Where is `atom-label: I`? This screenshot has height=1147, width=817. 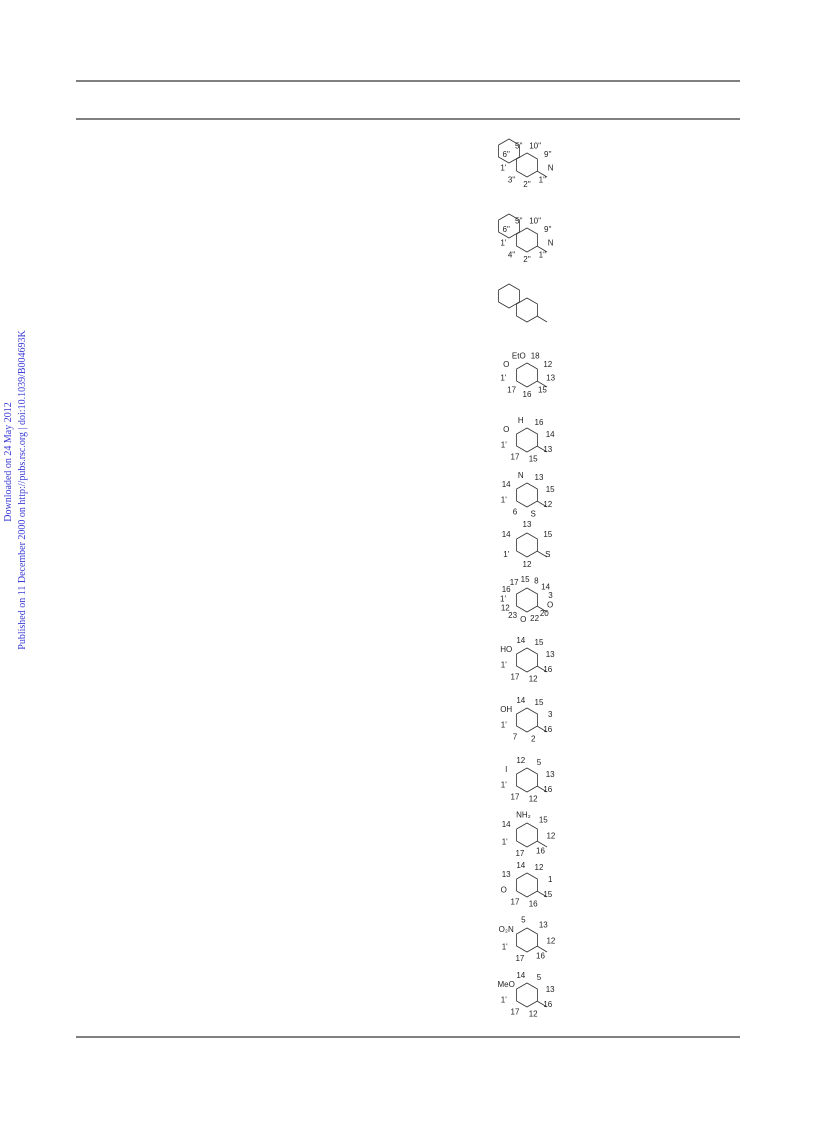 atom-label: I is located at coordinates (506, 769).